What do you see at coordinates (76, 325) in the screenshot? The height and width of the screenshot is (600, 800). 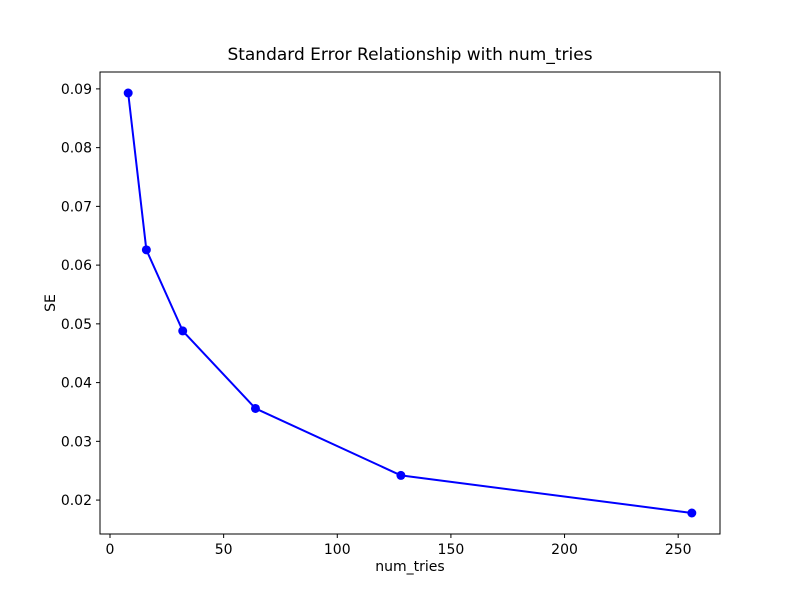 I see `y-tick-label: 0.05` at bounding box center [76, 325].